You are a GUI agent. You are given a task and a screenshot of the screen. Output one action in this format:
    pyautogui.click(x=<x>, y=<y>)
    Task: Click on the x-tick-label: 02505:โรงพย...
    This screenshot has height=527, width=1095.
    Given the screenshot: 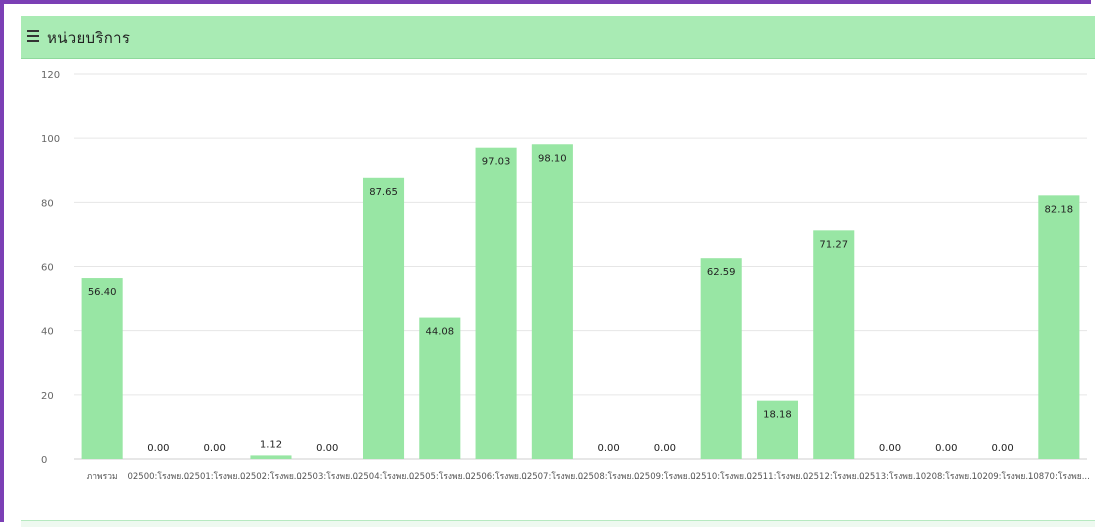 What is the action you would take?
    pyautogui.click(x=440, y=476)
    